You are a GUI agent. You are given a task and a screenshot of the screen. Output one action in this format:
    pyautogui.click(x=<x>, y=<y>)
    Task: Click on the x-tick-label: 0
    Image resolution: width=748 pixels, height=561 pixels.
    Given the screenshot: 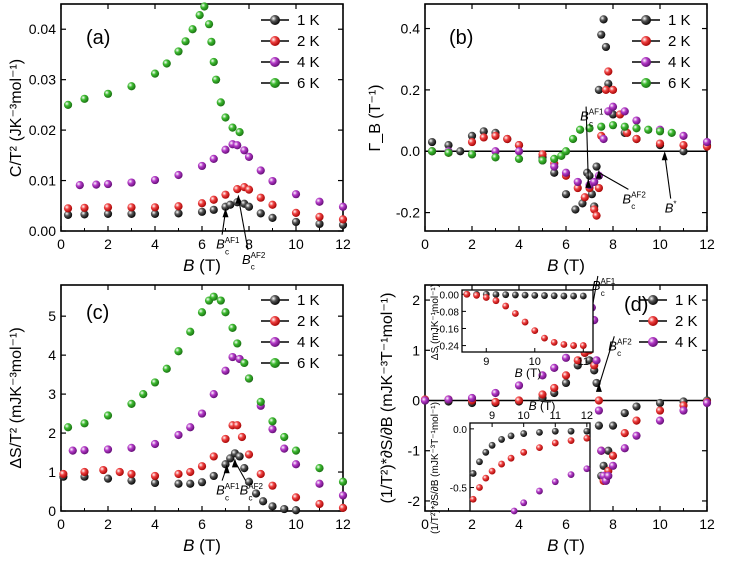 What is the action you would take?
    pyautogui.click(x=425, y=524)
    